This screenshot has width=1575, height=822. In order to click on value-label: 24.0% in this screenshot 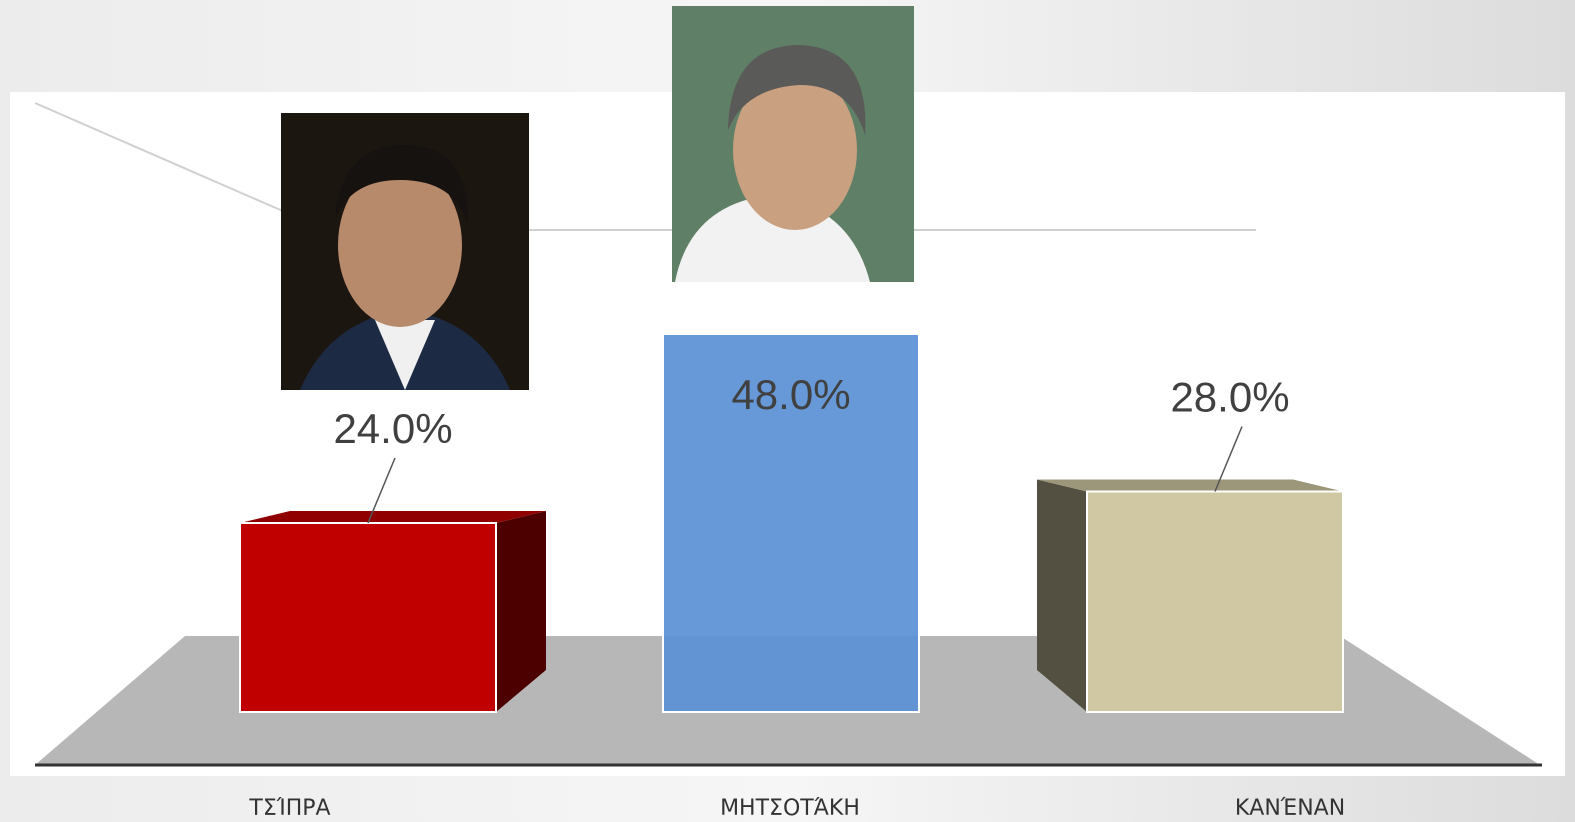, I will do `click(392, 428)`.